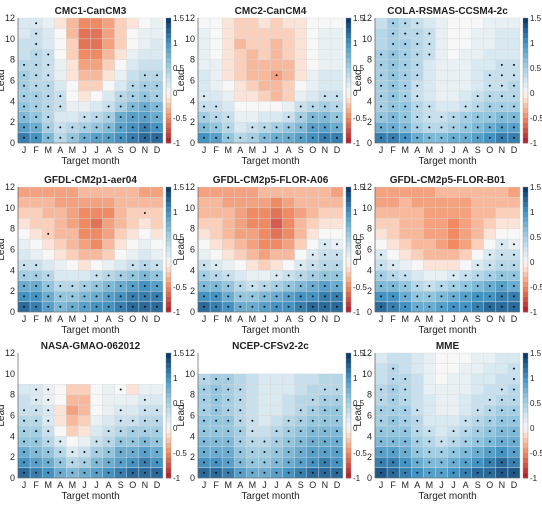 The image size is (542, 510). What do you see at coordinates (525, 80) in the screenshot?
I see `colorbar-frame` at bounding box center [525, 80].